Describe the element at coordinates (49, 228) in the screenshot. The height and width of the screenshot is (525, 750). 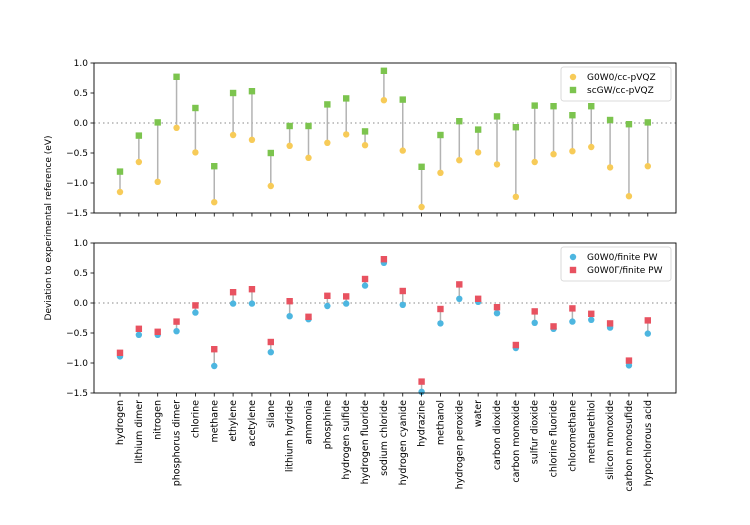
I see `y-axis-label: Deviation to experimental reference (eV)` at that location.